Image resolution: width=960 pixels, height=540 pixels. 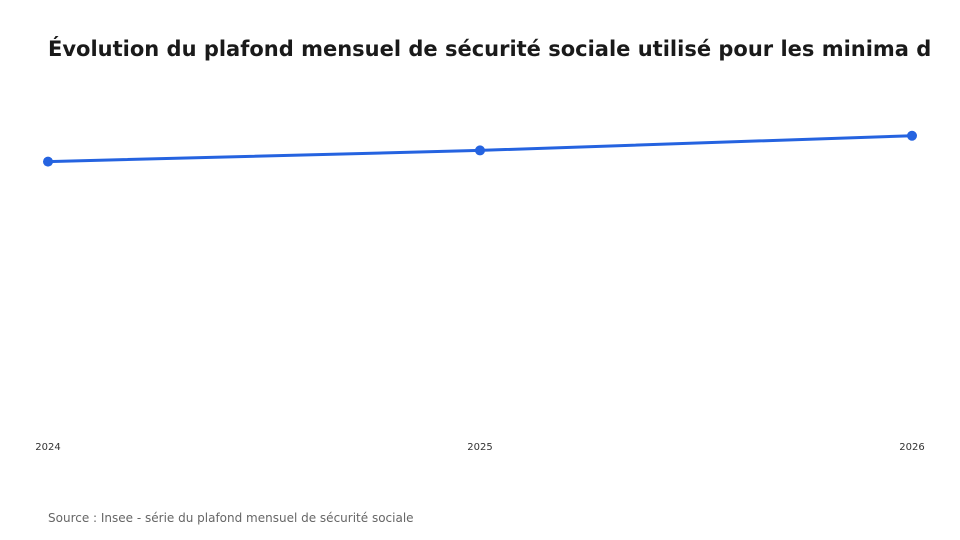 What do you see at coordinates (912, 135) in the screenshot?
I see `data-point-2026` at bounding box center [912, 135].